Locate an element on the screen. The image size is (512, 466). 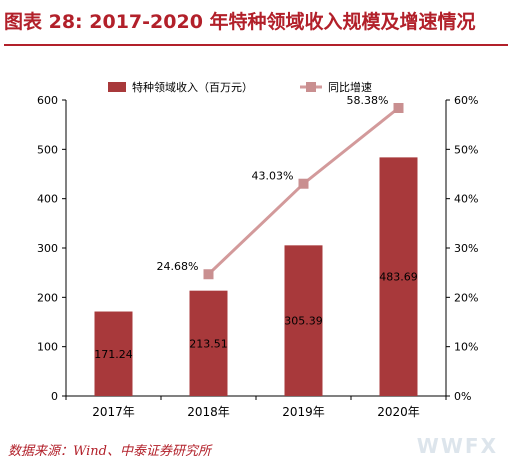
growth-value-label: 43.03% is located at coordinates (273, 176).